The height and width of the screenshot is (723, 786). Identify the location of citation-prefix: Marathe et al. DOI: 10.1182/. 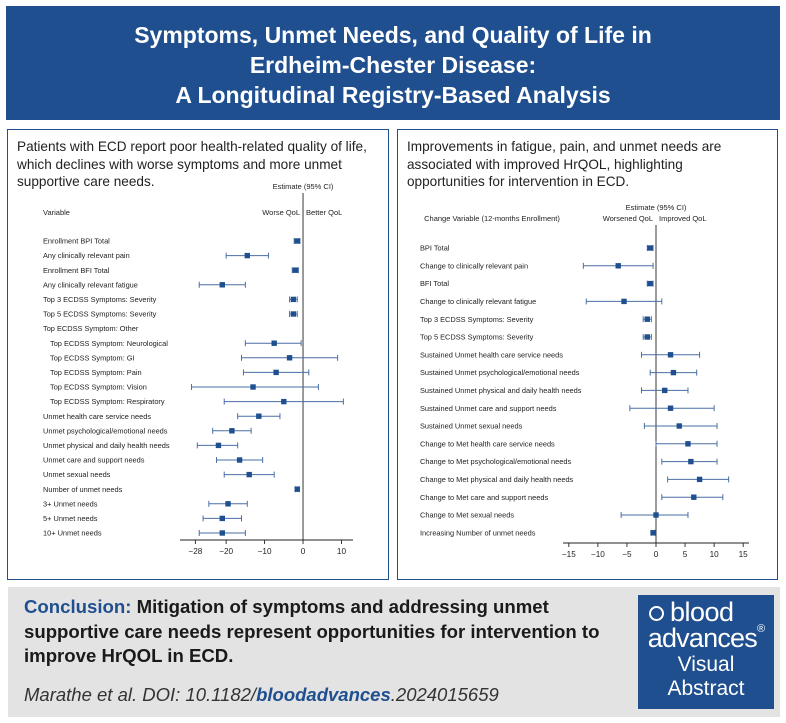
(140, 694).